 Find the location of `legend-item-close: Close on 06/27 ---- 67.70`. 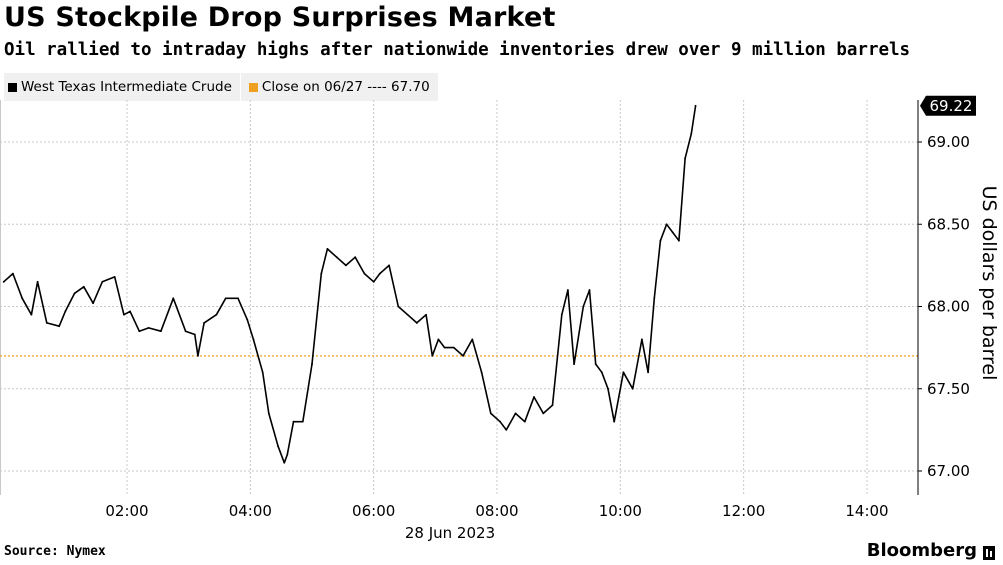

legend-item-close: Close on 06/27 ---- 67.70 is located at coordinates (338, 87).